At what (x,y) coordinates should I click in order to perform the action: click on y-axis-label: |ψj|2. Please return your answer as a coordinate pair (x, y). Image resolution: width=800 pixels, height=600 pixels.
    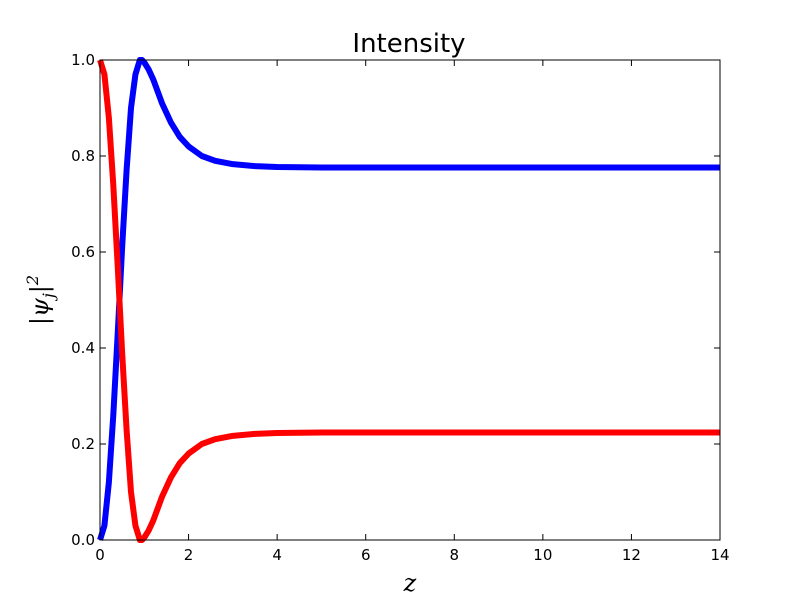
    Looking at the image, I should click on (40, 300).